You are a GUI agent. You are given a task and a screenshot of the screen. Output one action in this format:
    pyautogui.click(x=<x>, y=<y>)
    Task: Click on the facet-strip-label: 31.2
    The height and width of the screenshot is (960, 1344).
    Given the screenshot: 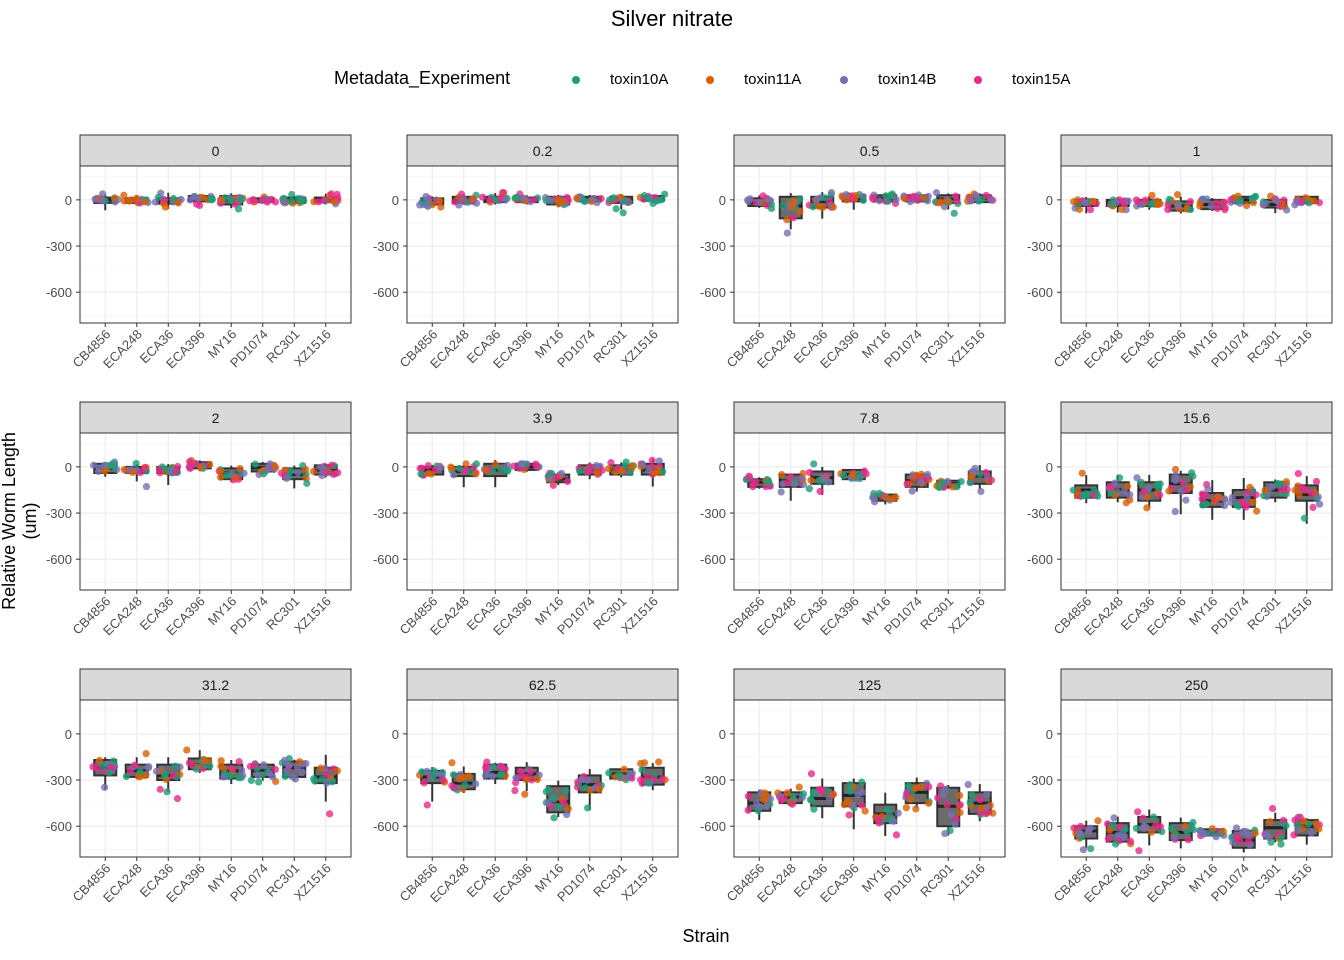 What is the action you would take?
    pyautogui.click(x=215, y=685)
    